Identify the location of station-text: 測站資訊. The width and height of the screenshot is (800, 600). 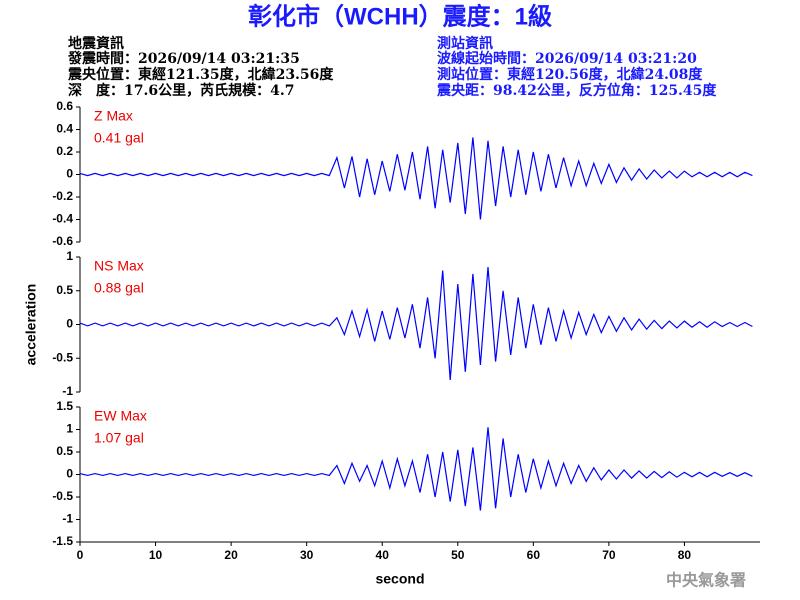
(465, 43).